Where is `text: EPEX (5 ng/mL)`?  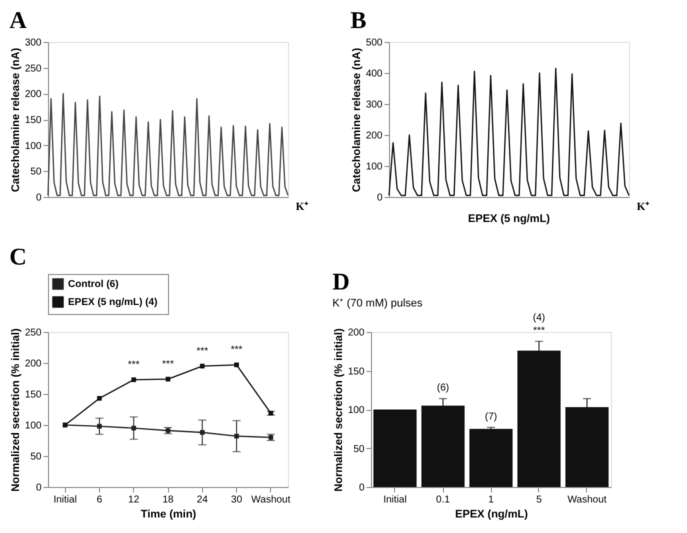 text: EPEX (5 ng/mL) is located at coordinates (509, 219).